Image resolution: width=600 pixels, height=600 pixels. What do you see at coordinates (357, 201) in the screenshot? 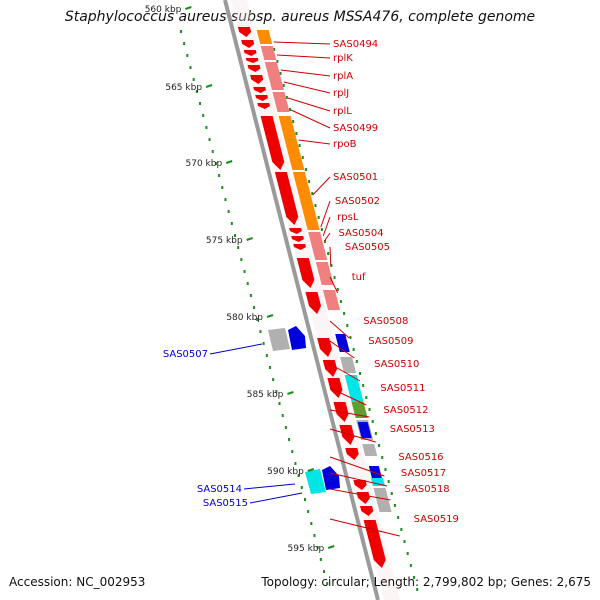
I see `gene-label-sas0502: SAS0502` at bounding box center [357, 201].